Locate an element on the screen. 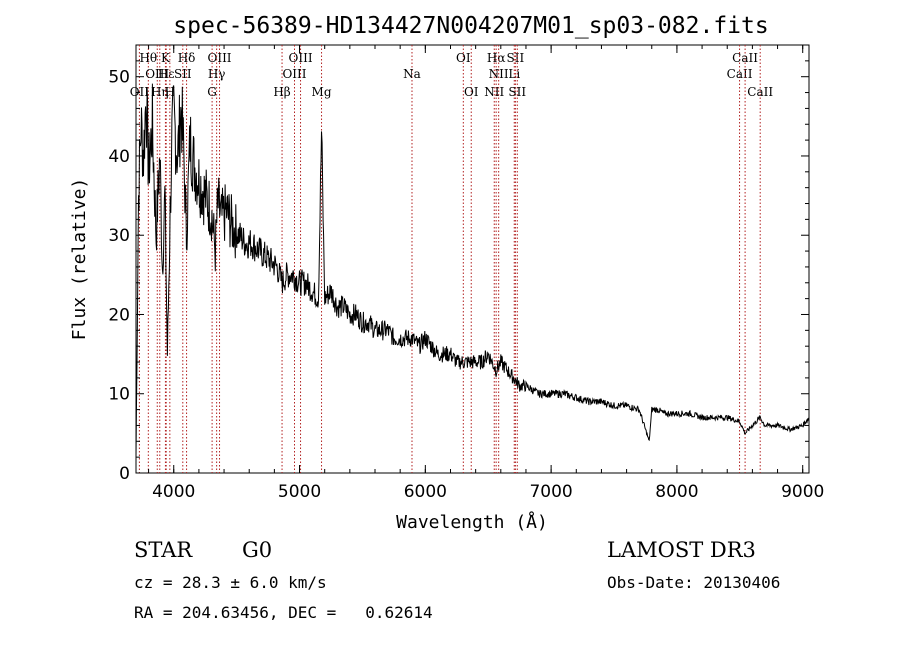 The width and height of the screenshot is (900, 649). marker-label-9: OIII is located at coordinates (219, 58).